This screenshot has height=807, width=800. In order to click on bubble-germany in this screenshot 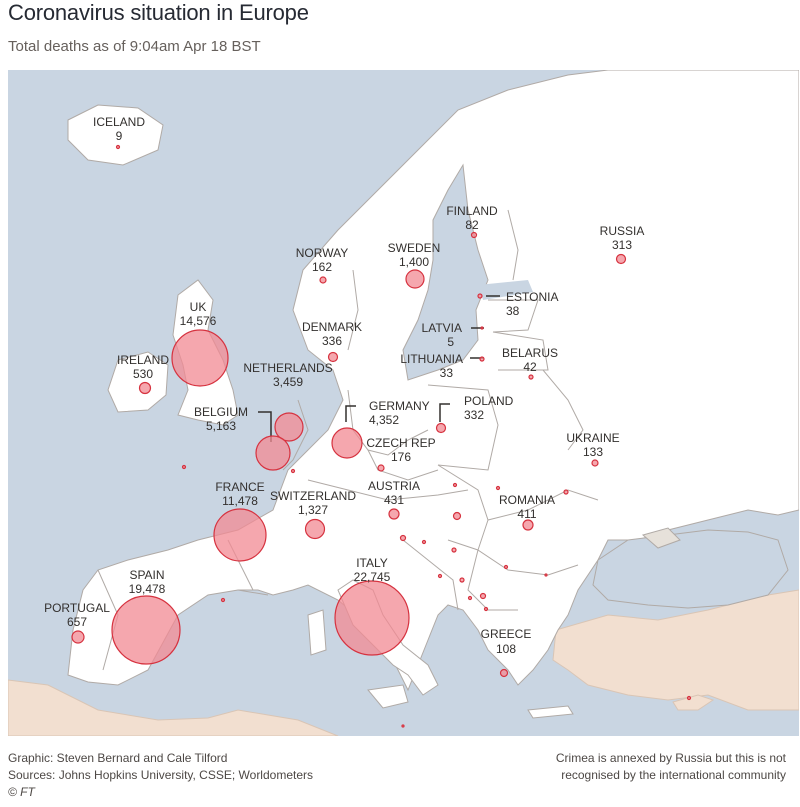, I will do `click(347, 443)`.